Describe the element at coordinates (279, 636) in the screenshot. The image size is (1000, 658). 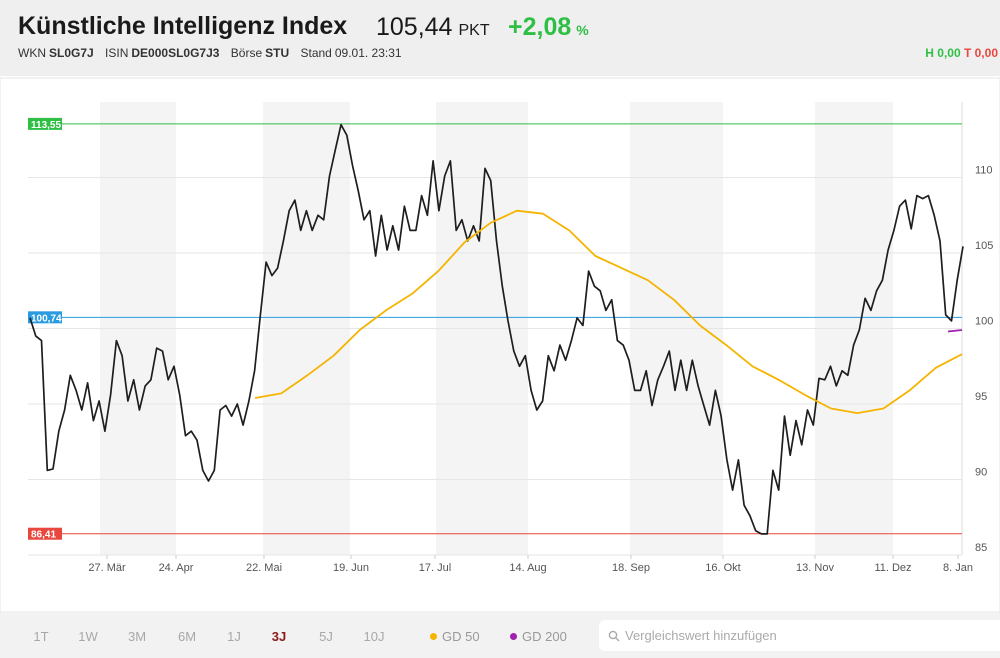
I see `range-button: 3J` at that location.